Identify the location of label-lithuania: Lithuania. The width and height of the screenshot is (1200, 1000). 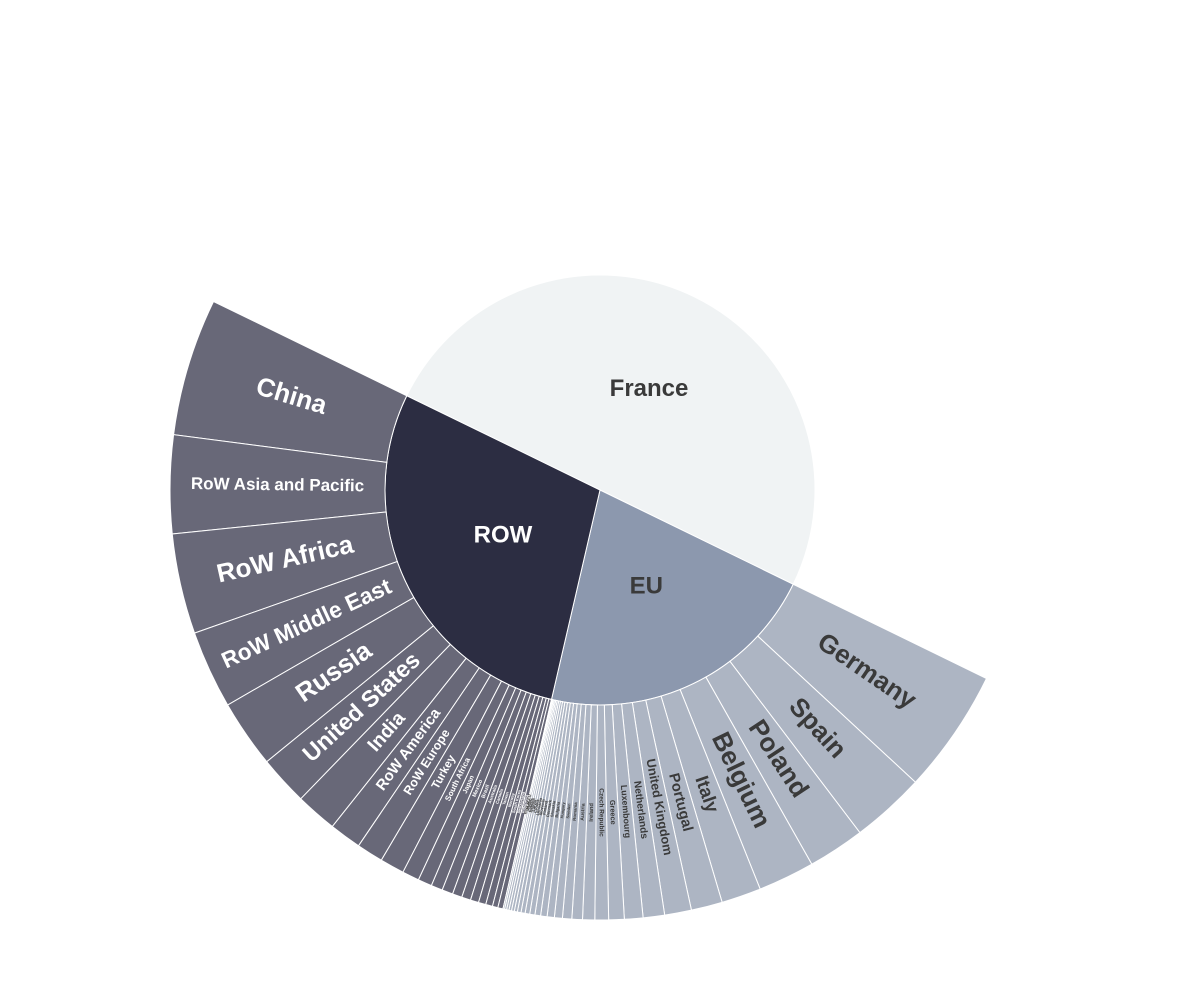
(539, 806).